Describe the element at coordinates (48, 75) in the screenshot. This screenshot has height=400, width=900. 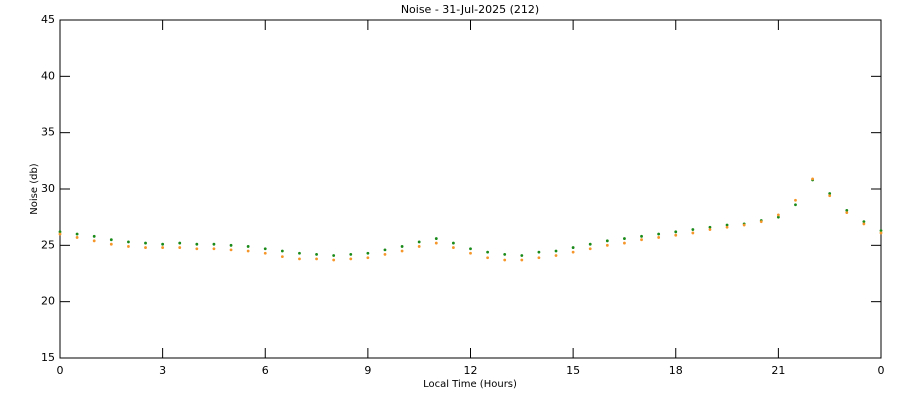
I see `y-tick-label: 40` at that location.